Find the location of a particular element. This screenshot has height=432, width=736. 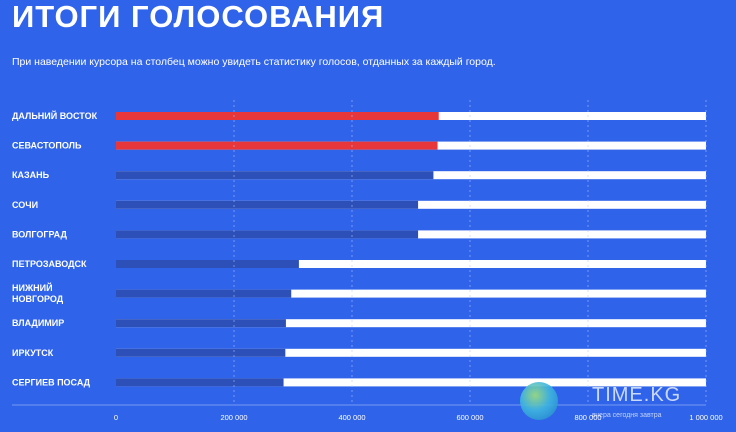

category-label: СОЧИ is located at coordinates (25, 205).